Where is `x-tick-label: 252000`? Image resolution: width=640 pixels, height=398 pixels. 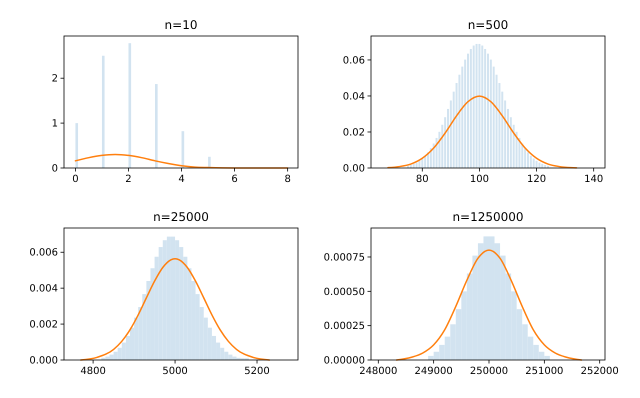
x-tick-label: 252000 is located at coordinates (599, 371).